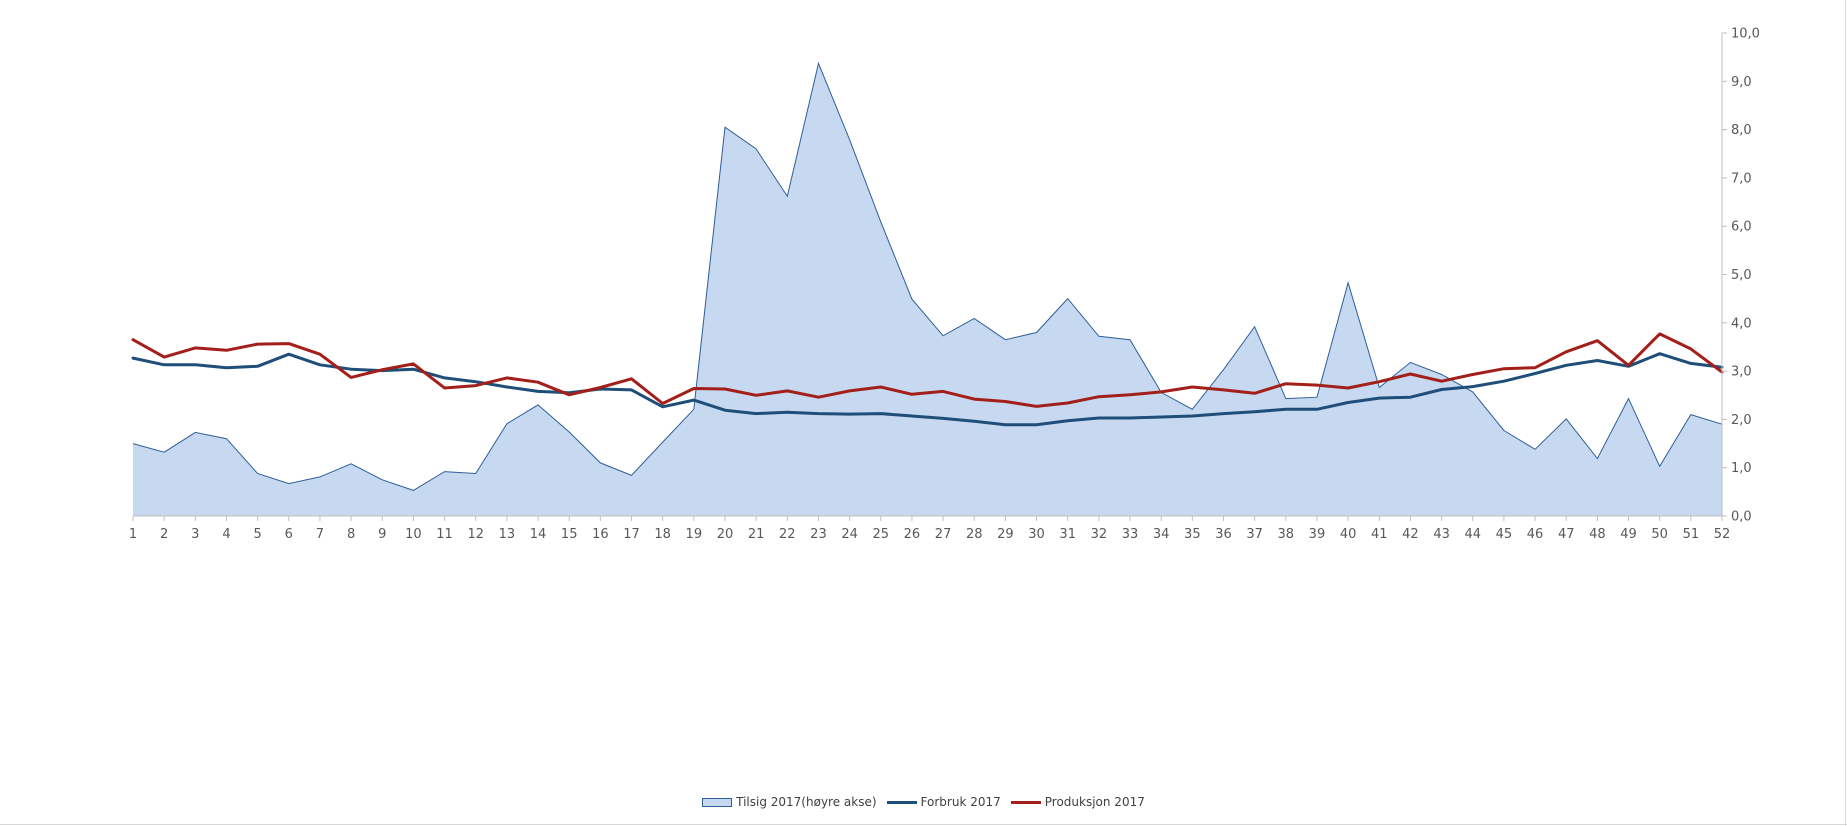 The height and width of the screenshot is (826, 1847). Describe the element at coordinates (943, 534) in the screenshot. I see `x-tick-label: 27` at that location.